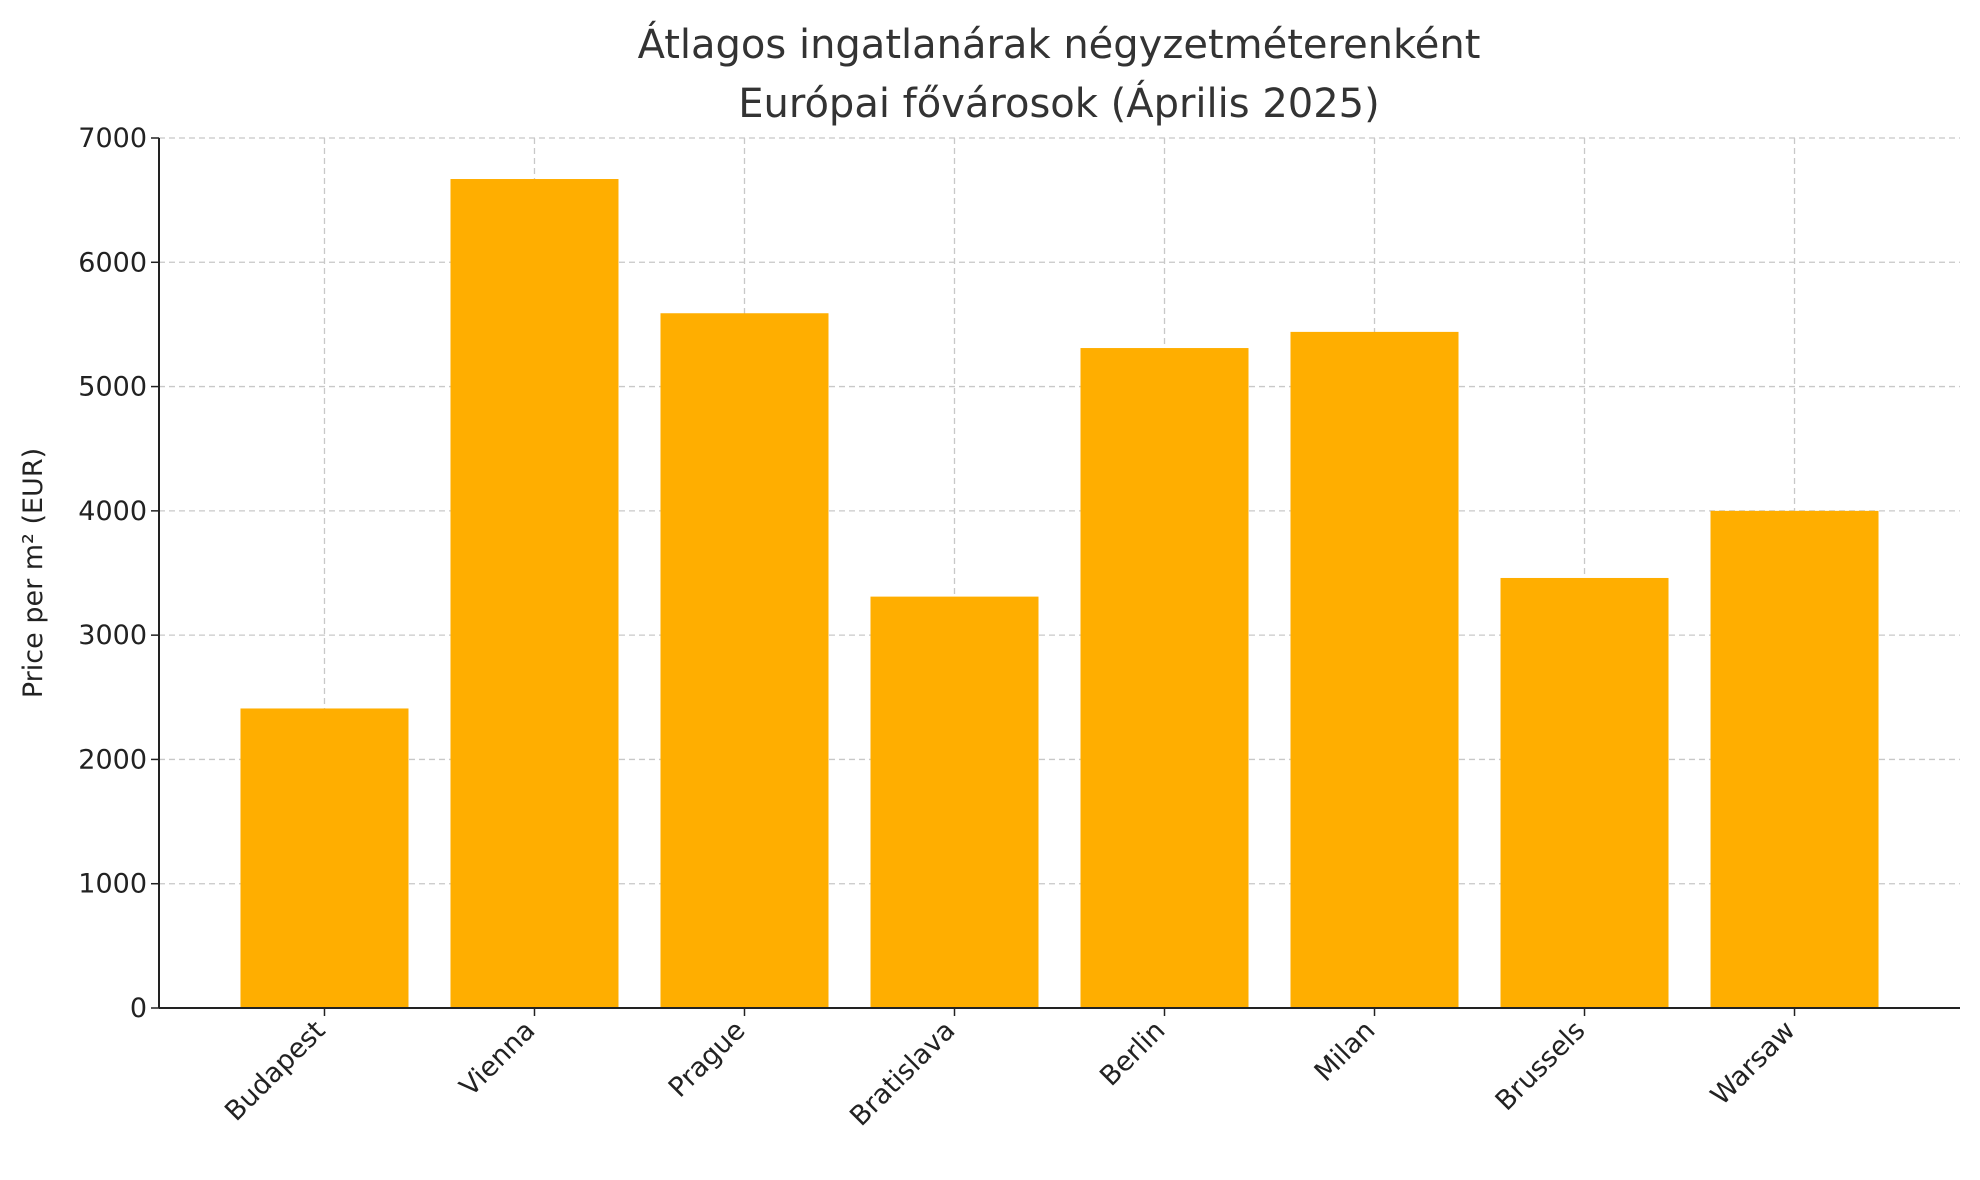 The image size is (1980, 1180). I want to click on x-tick-label: Warsaw, so click(1753, 1063).